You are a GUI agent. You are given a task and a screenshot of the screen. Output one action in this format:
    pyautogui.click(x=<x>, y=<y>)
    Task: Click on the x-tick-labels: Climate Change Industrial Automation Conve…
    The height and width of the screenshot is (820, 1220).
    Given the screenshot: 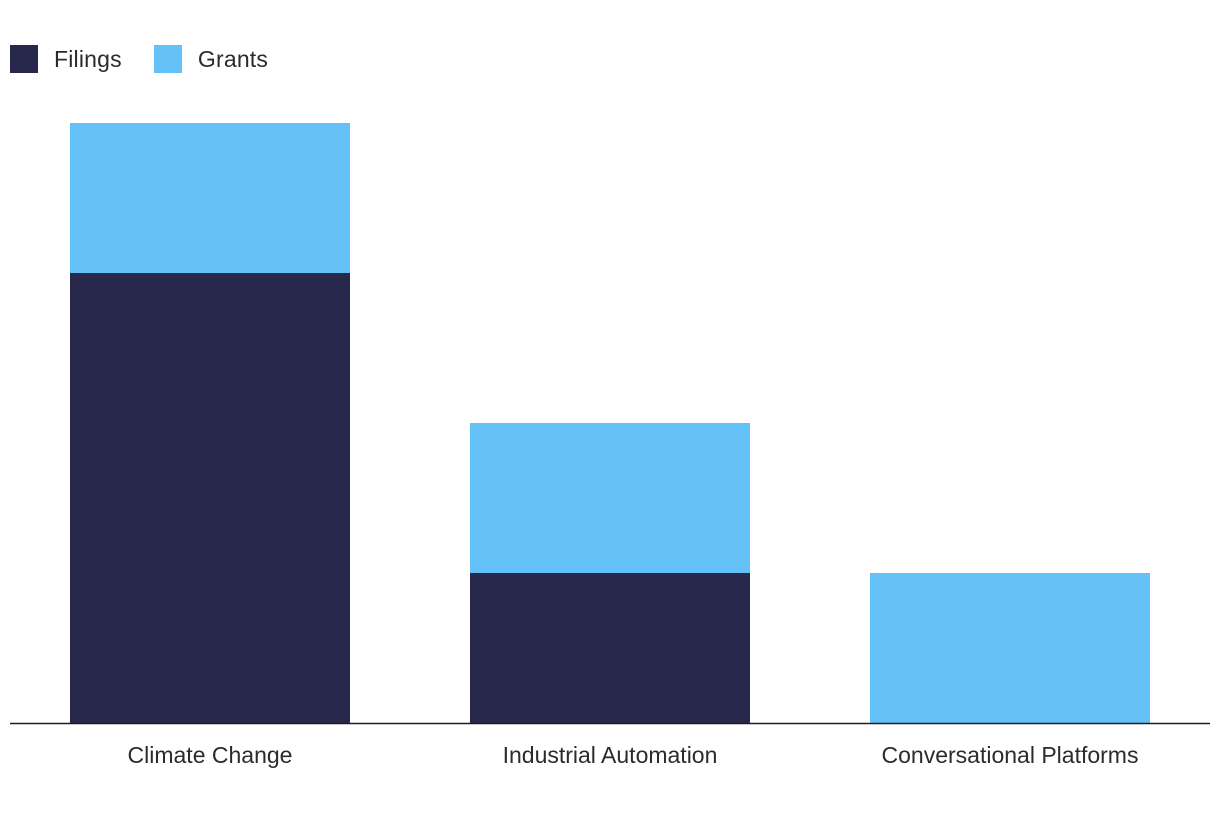 What is the action you would take?
    pyautogui.click(x=633, y=755)
    